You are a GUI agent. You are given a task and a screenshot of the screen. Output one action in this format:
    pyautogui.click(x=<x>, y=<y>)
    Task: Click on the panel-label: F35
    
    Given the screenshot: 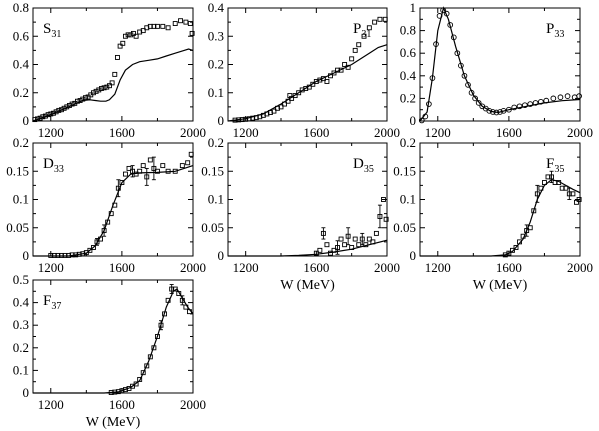 What is the action you would take?
    pyautogui.click(x=555, y=165)
    